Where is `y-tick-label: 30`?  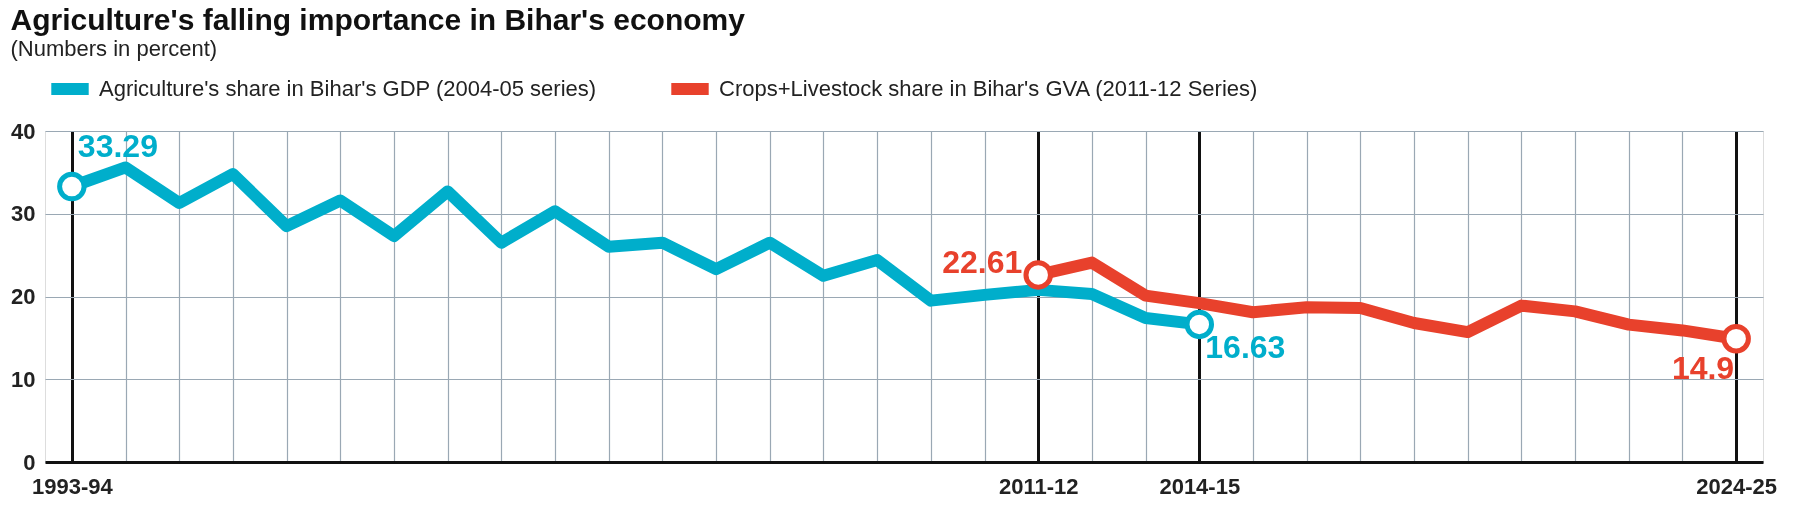 y-tick-label: 30 is located at coordinates (23, 214).